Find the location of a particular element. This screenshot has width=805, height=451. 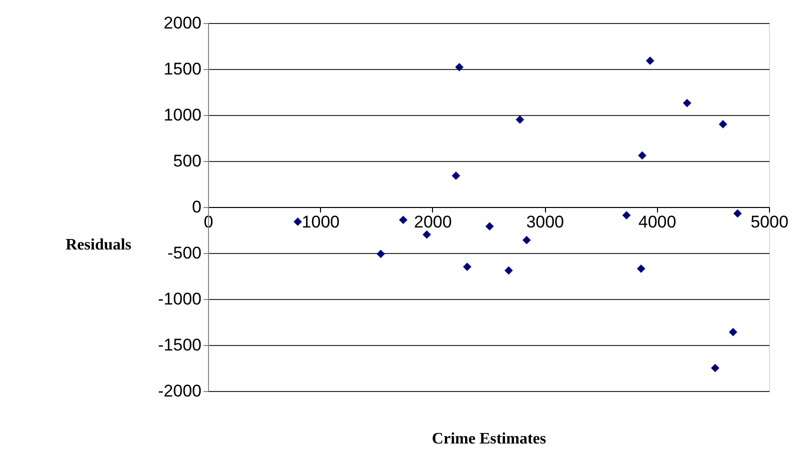

y-tick-label: 1500 is located at coordinates (183, 69).